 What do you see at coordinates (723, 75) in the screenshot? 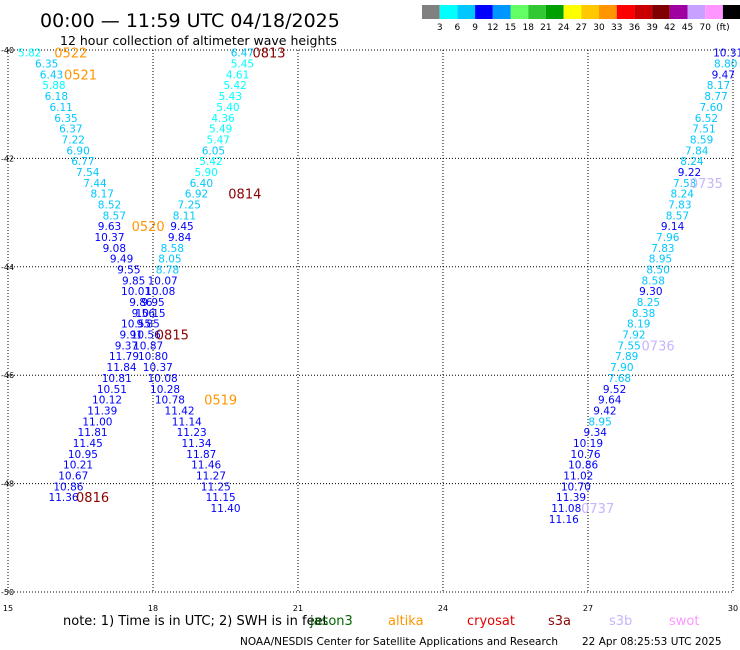
I see `wave-height-point: 9.47` at bounding box center [723, 75].